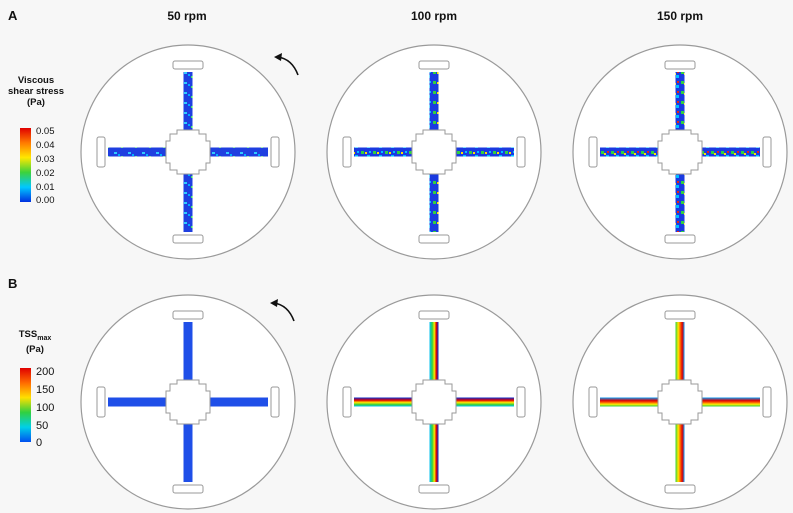 The width and height of the screenshot is (793, 513). Describe the element at coordinates (13, 15) in the screenshot. I see `panel-a-label: A` at that location.